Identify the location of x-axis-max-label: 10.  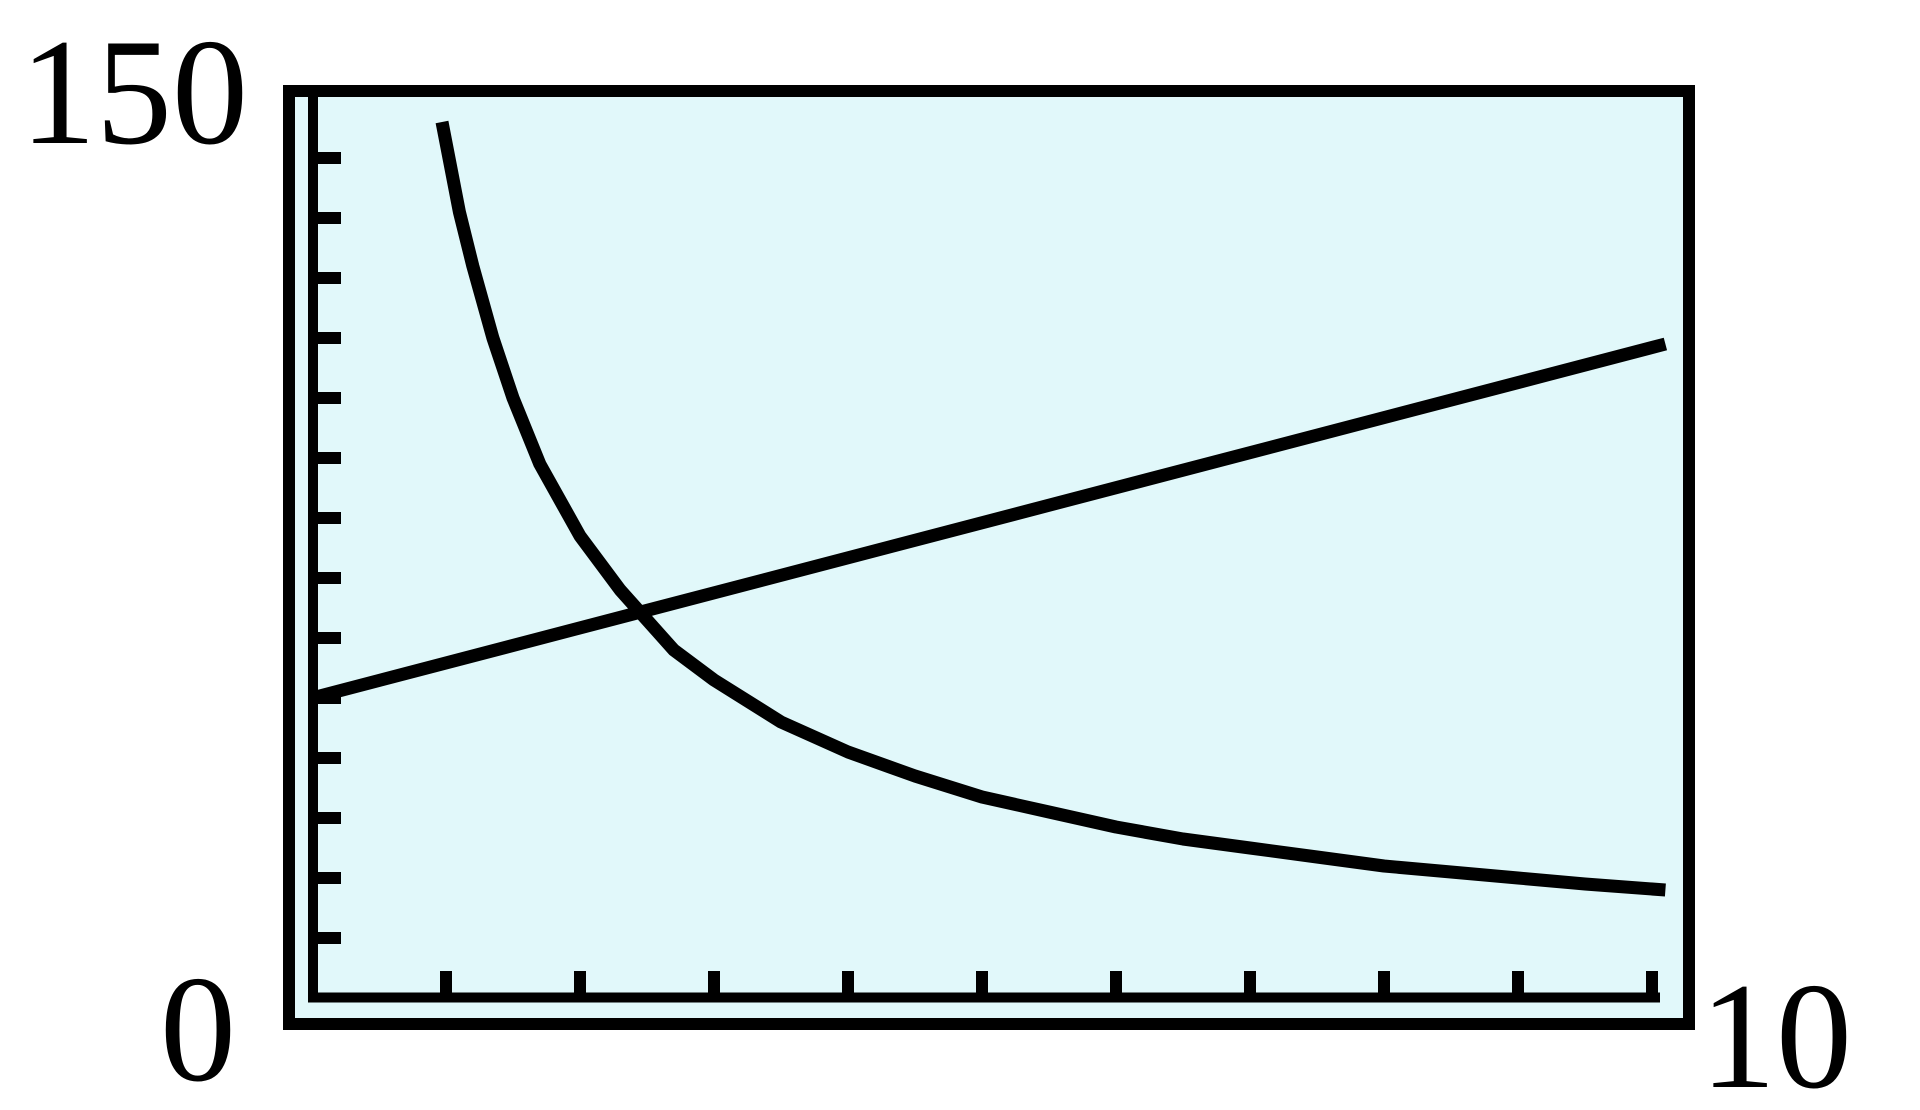
(1776, 1031).